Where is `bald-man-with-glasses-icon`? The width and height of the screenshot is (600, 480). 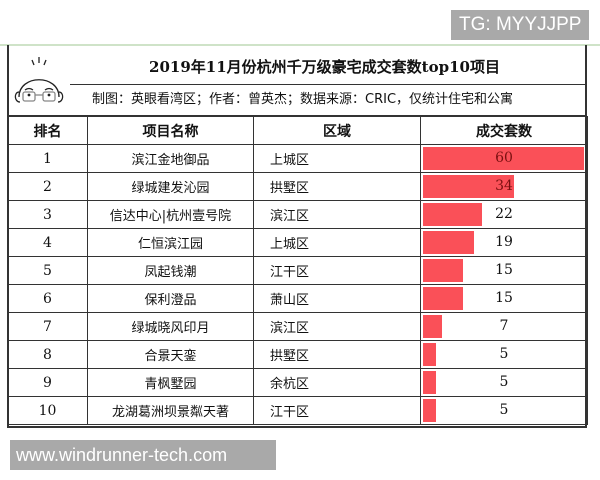 bald-man-with-glasses-icon is located at coordinates (39, 80).